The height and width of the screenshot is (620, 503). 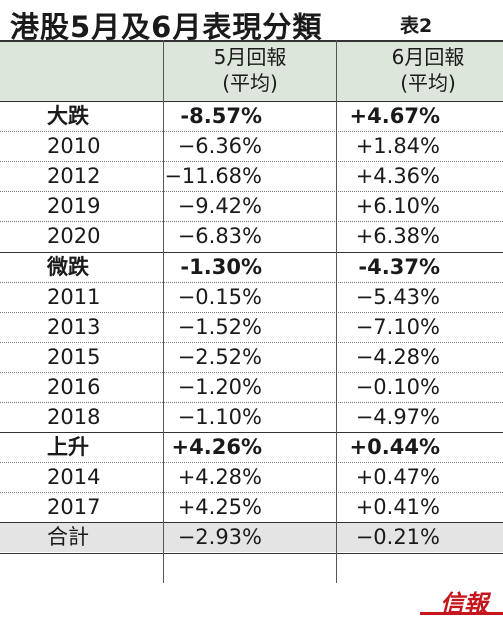 I want to click on value-may: +4.25%, so click(x=219, y=507).